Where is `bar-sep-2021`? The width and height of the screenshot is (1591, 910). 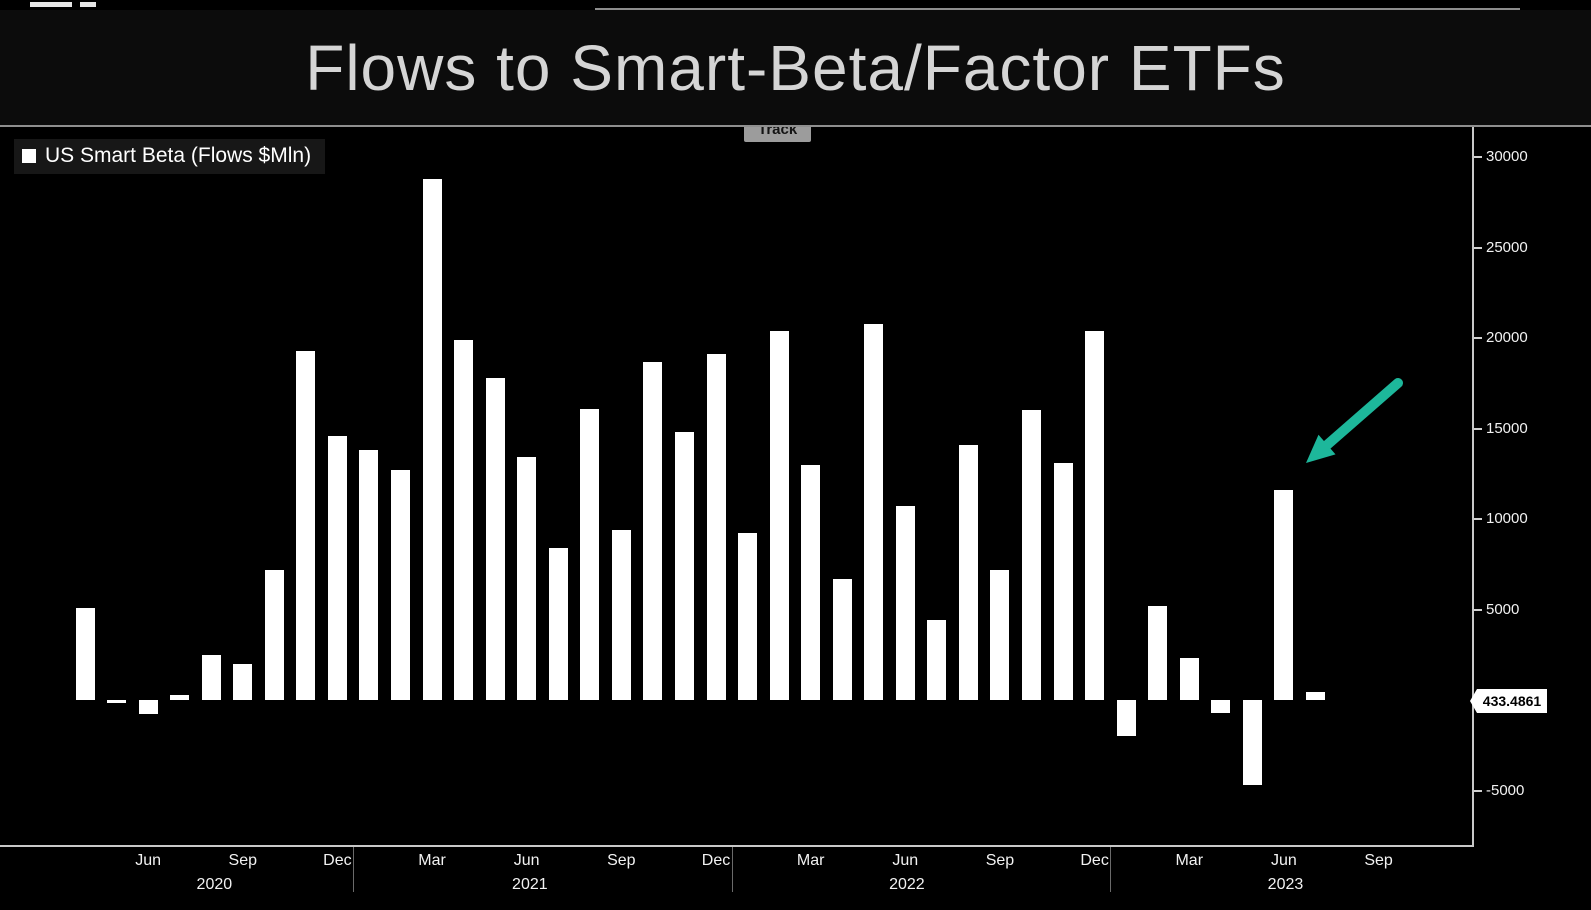 bar-sep-2021 is located at coordinates (621, 614).